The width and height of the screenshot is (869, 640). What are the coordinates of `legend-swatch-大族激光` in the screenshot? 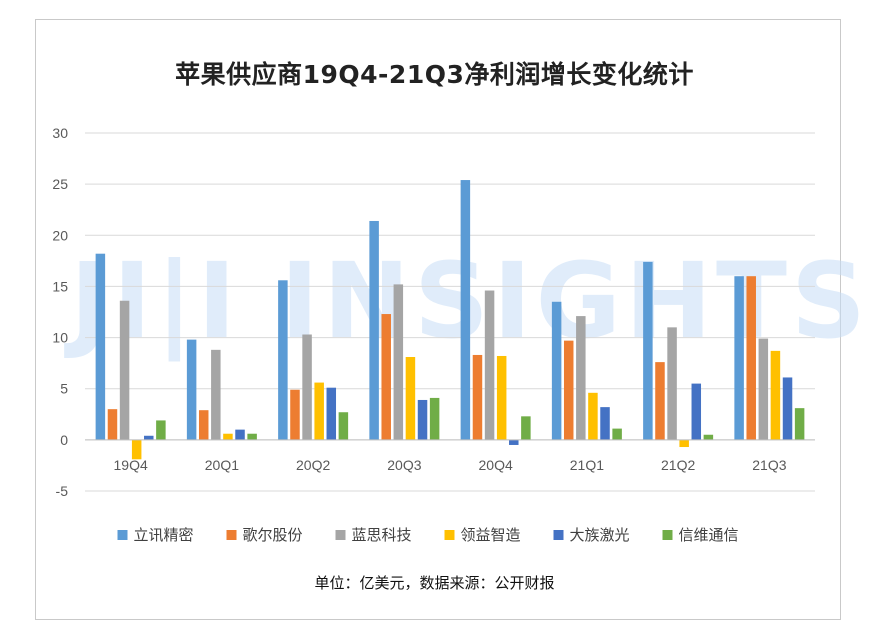 It's located at (558, 535).